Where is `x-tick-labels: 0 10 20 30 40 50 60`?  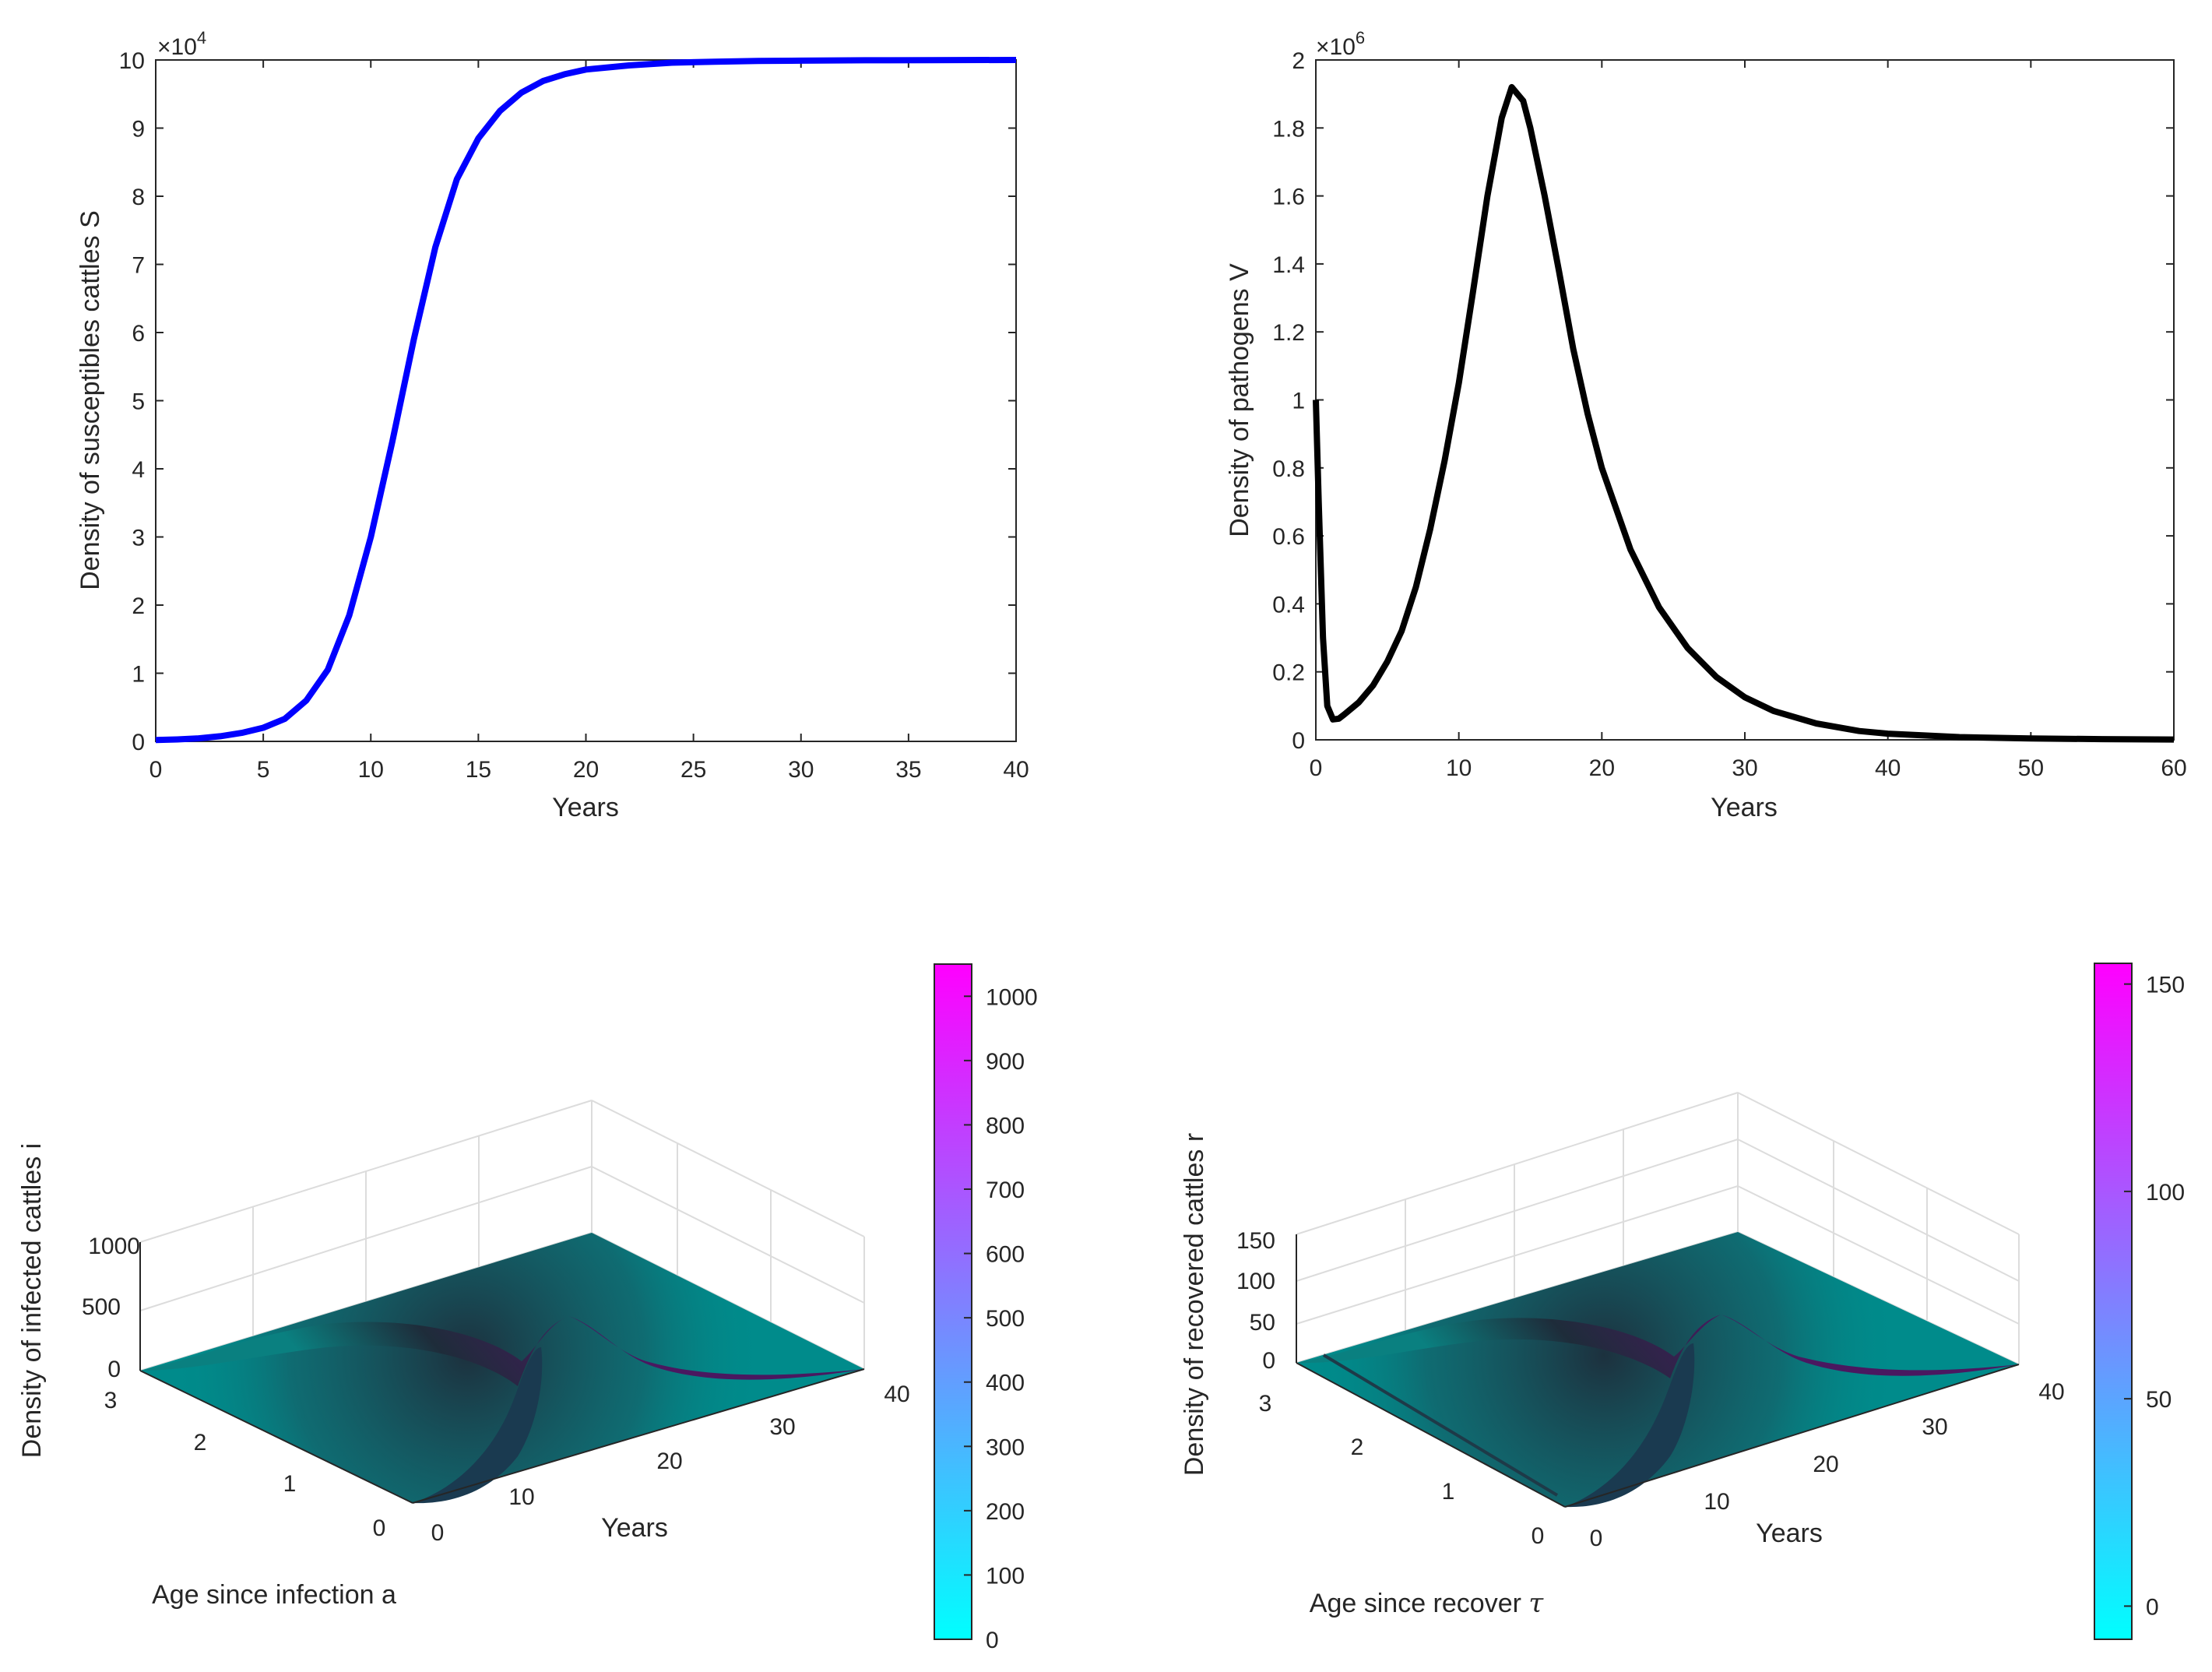 x-tick-labels: 0 10 20 30 40 50 60 is located at coordinates (1748, 768).